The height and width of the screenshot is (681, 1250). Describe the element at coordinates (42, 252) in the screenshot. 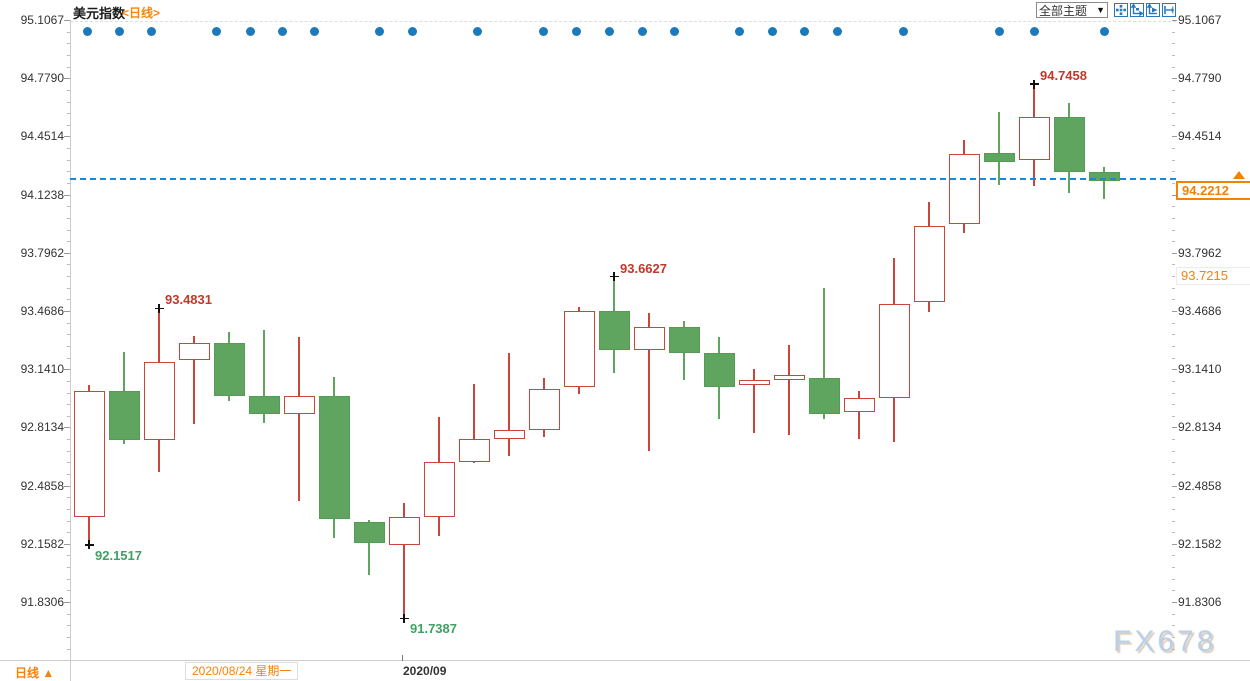

I see `y-axis-label-left: 93.7962` at that location.